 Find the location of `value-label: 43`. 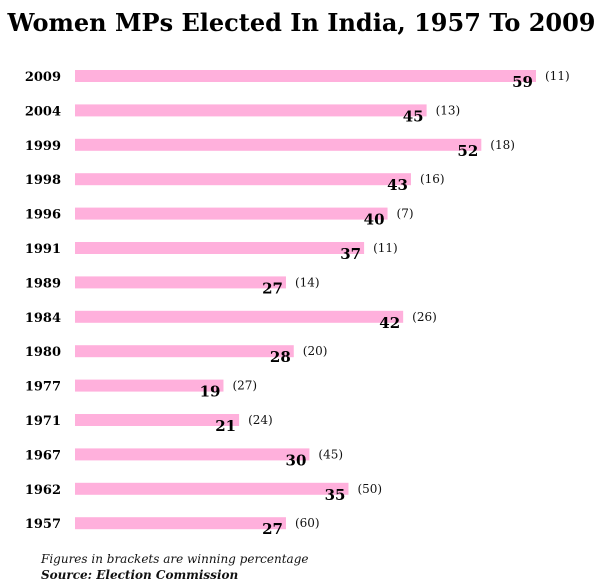

value-label: 43 is located at coordinates (397, 185).